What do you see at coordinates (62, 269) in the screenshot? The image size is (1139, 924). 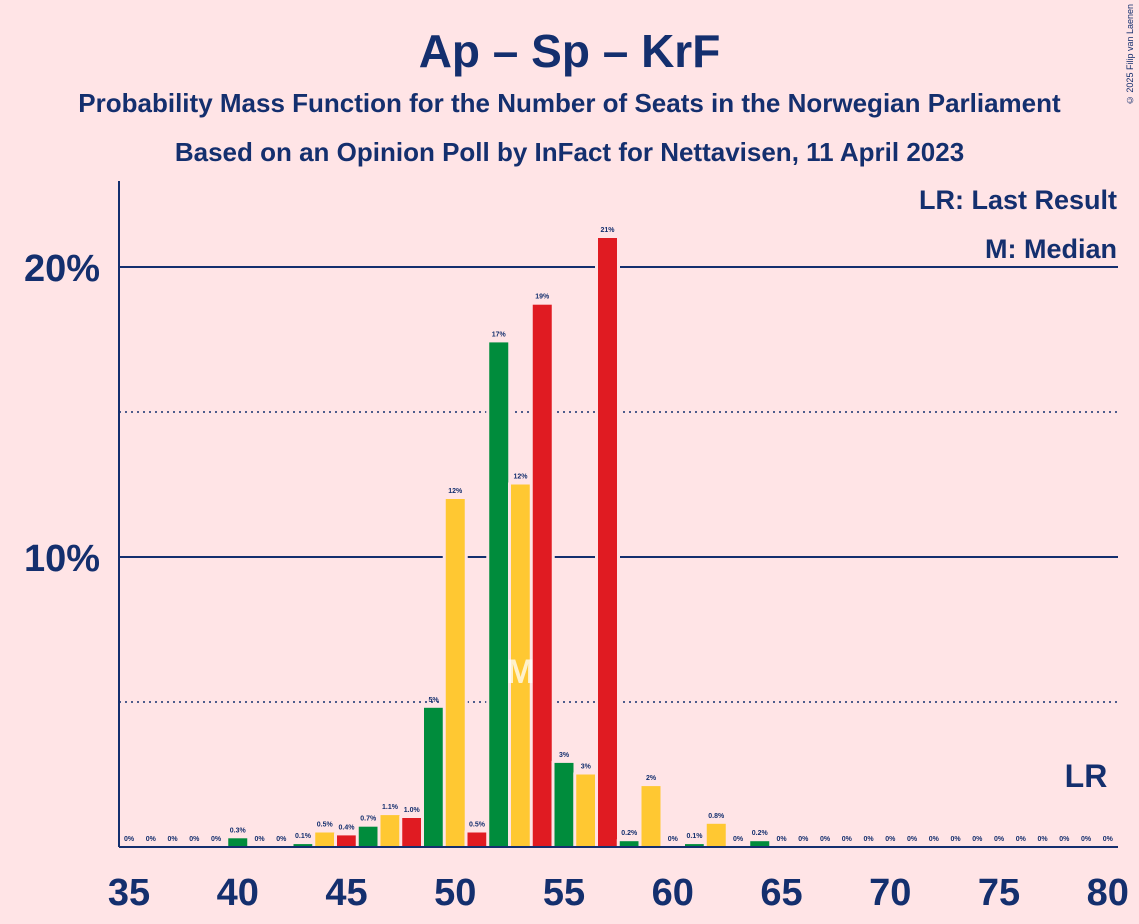 I see `y-tick-label: 20%` at bounding box center [62, 269].